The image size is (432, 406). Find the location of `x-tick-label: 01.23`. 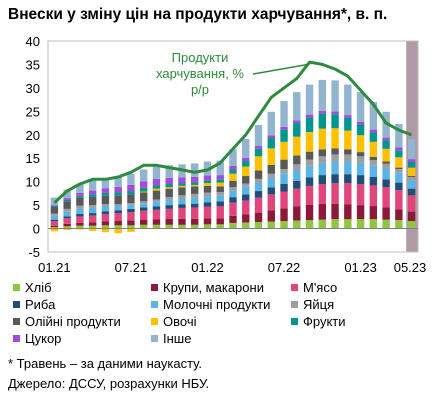

x-tick-label: 01.23 is located at coordinates (360, 267).